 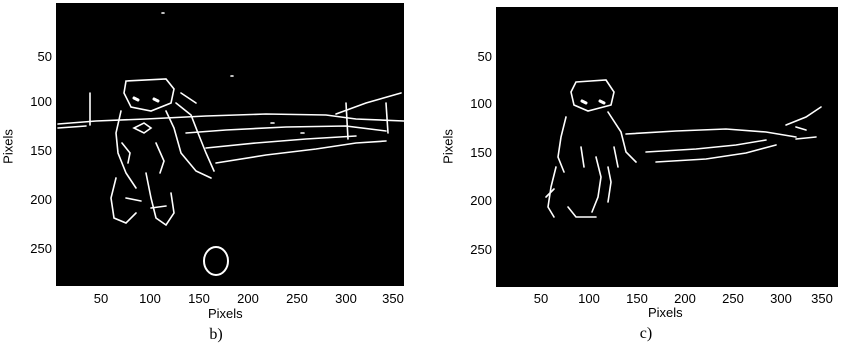 I want to click on caption-c: c), so click(x=646, y=333).